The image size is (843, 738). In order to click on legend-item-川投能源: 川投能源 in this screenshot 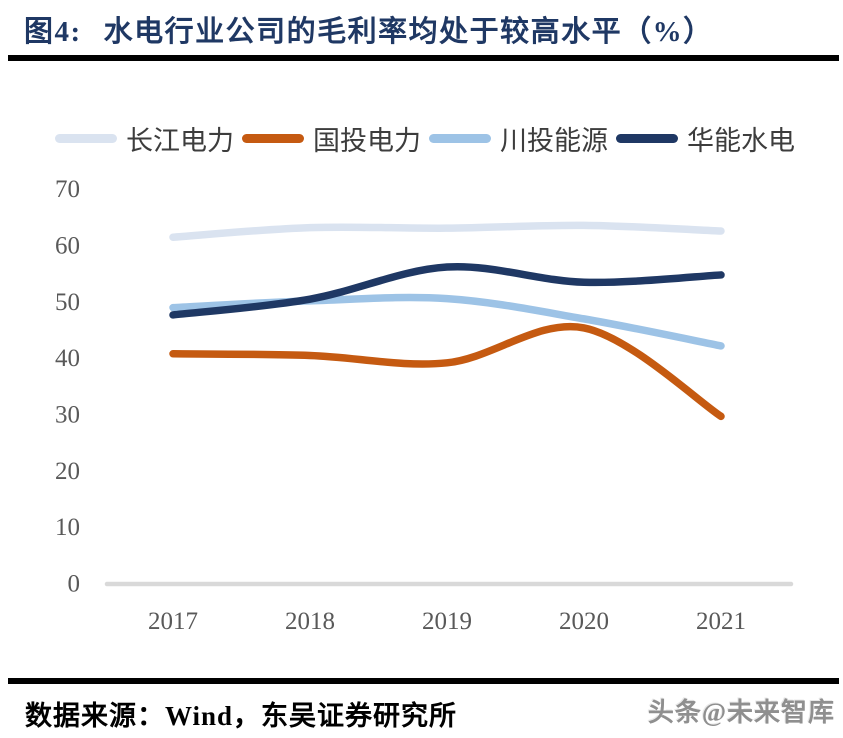, I will do `click(518, 138)`.